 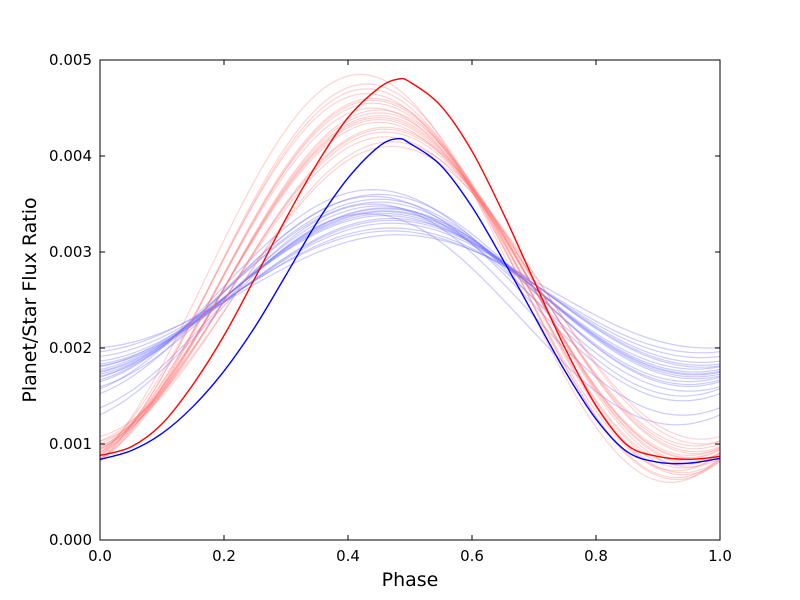 What do you see at coordinates (70, 156) in the screenshot?
I see `y-tick-label: 0.004` at bounding box center [70, 156].